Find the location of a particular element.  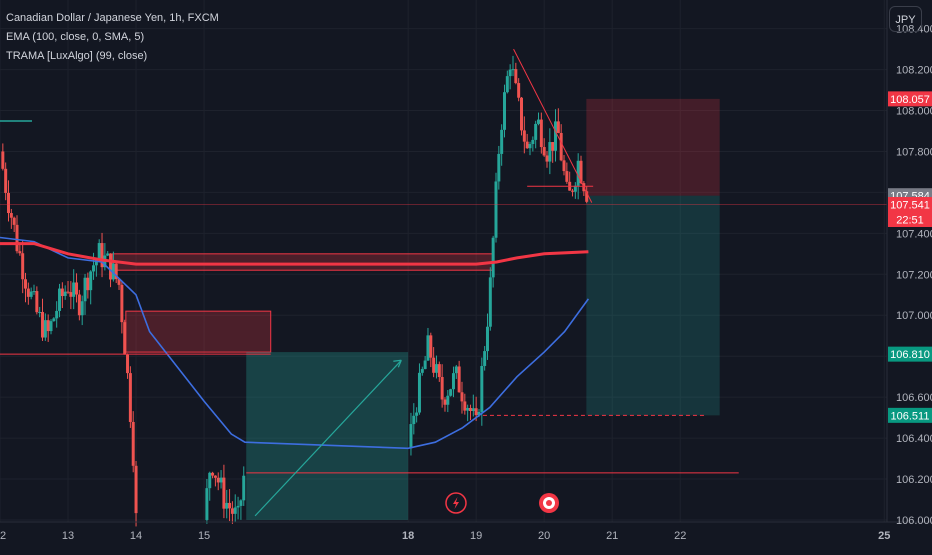

trama-line is located at coordinates (294, 254).